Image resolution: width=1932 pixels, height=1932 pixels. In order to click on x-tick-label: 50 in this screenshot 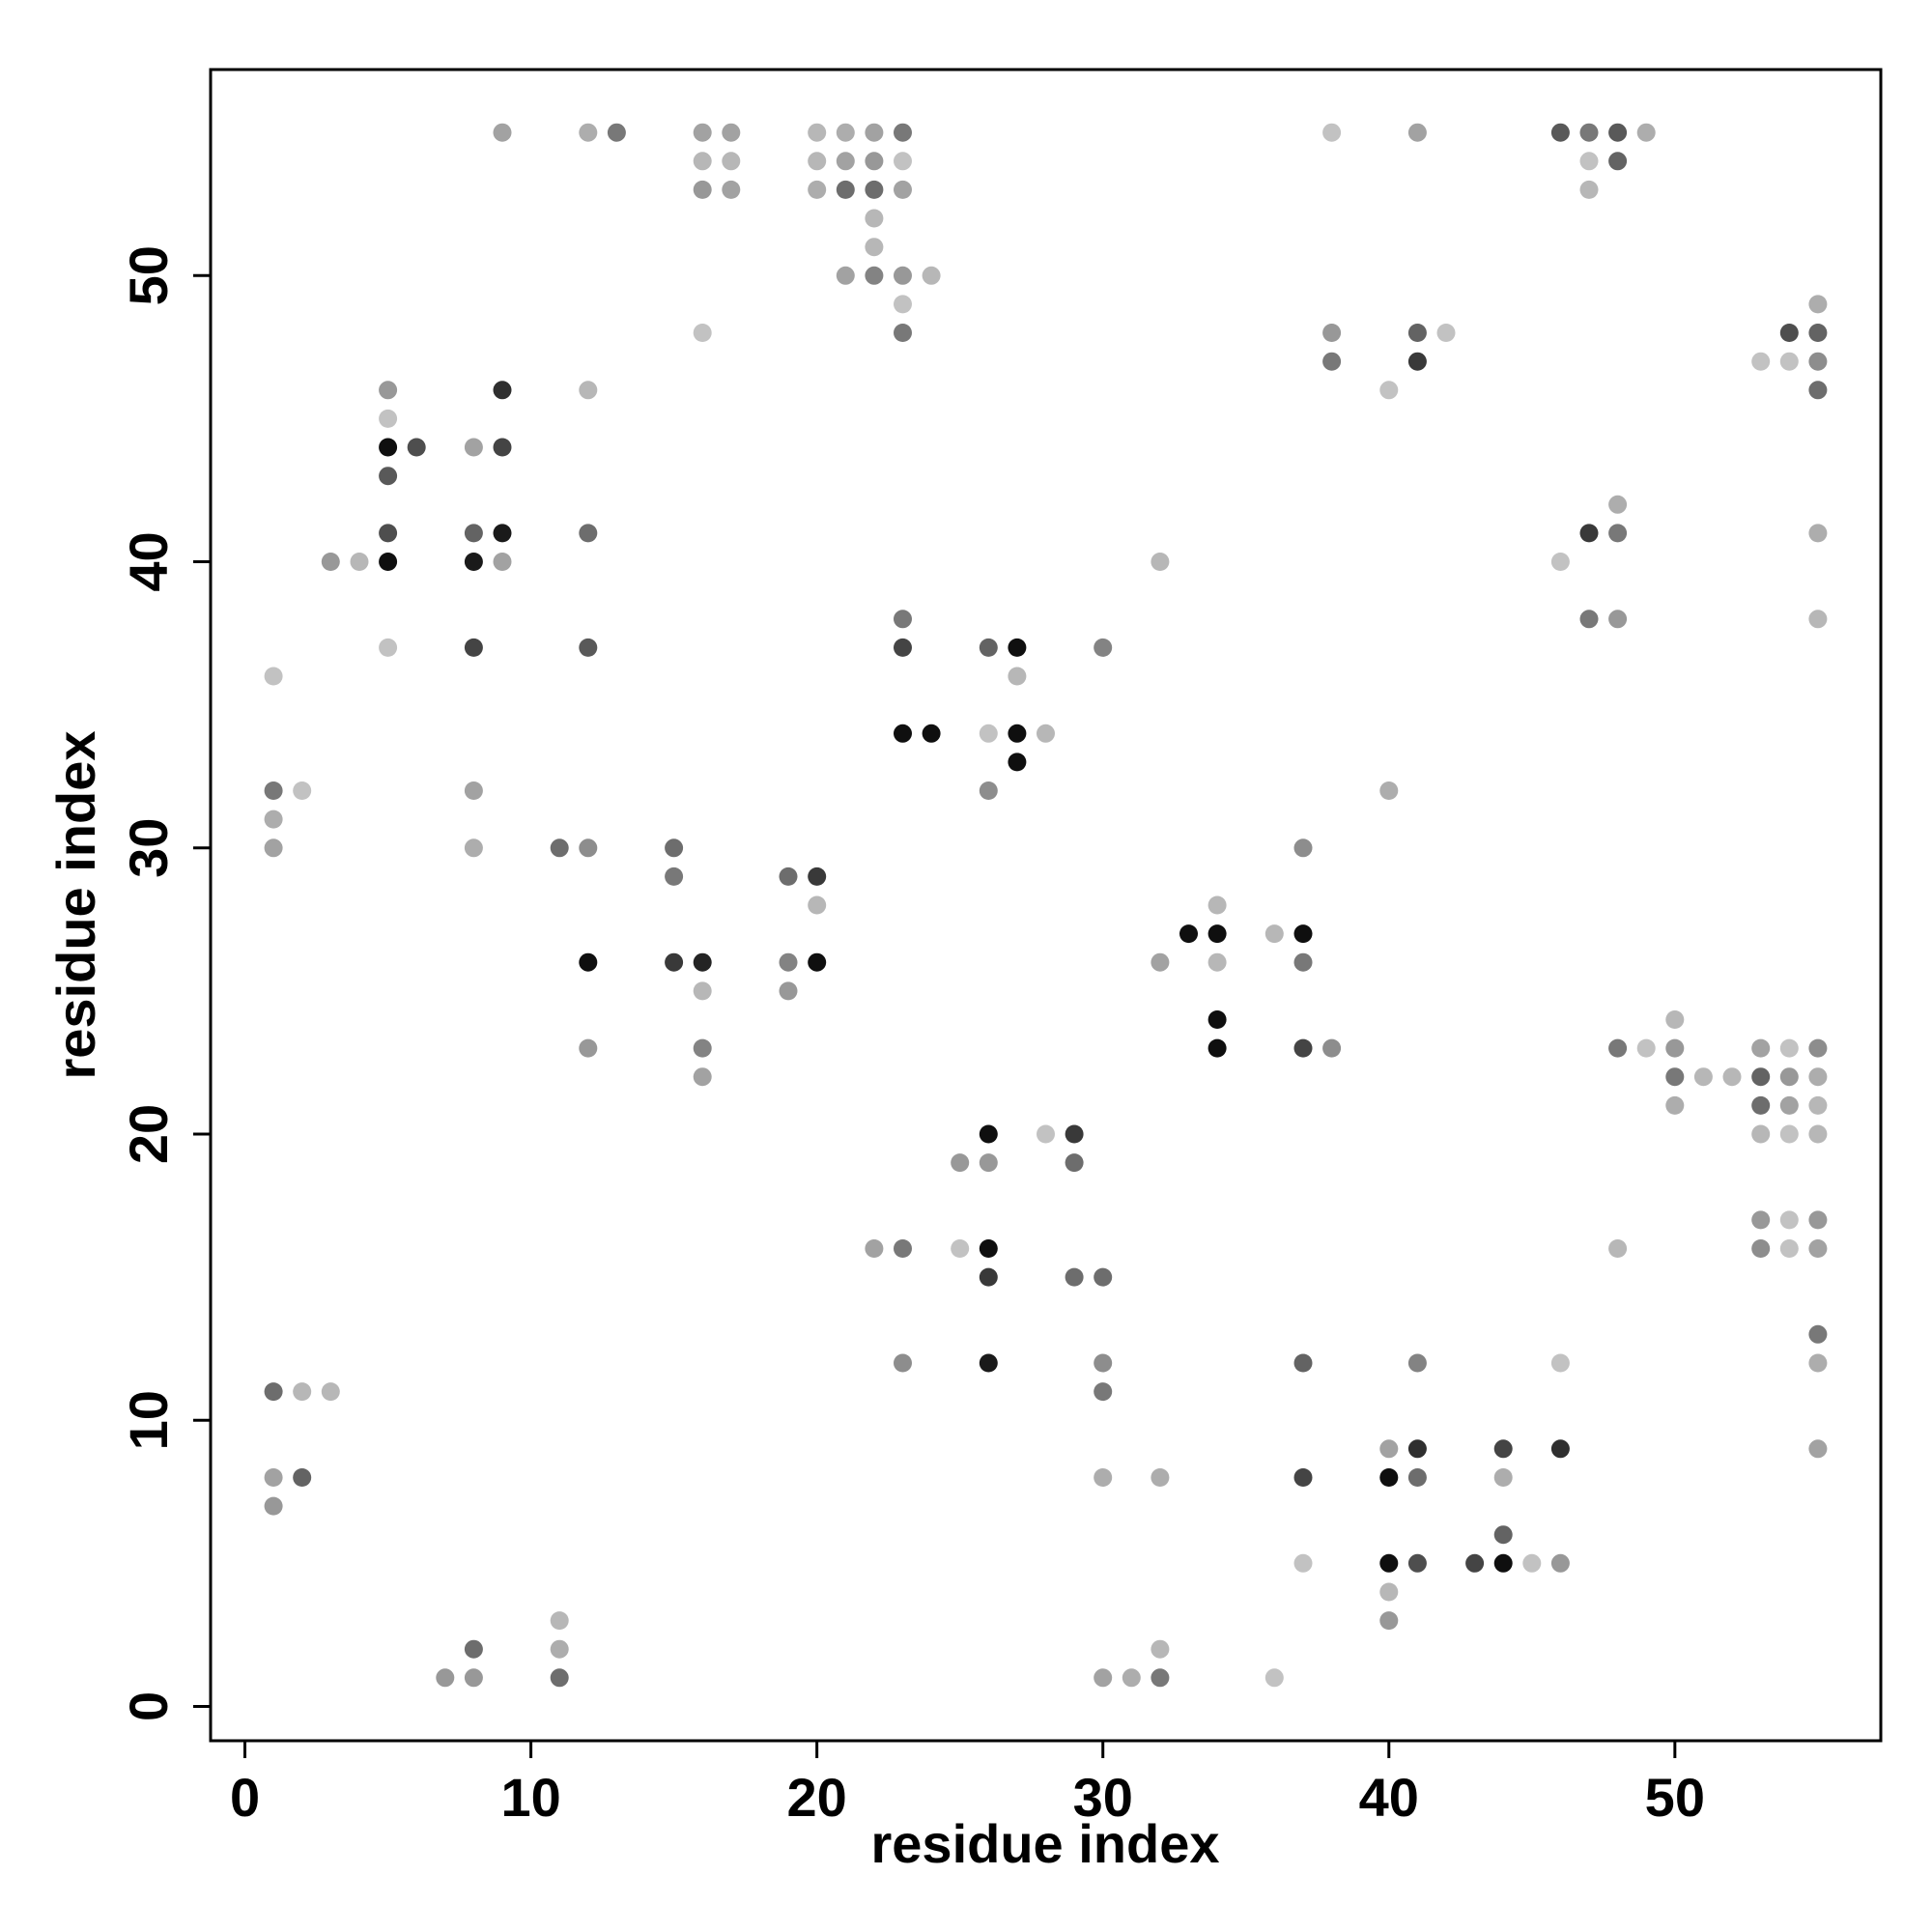, I will do `click(1675, 1797)`.